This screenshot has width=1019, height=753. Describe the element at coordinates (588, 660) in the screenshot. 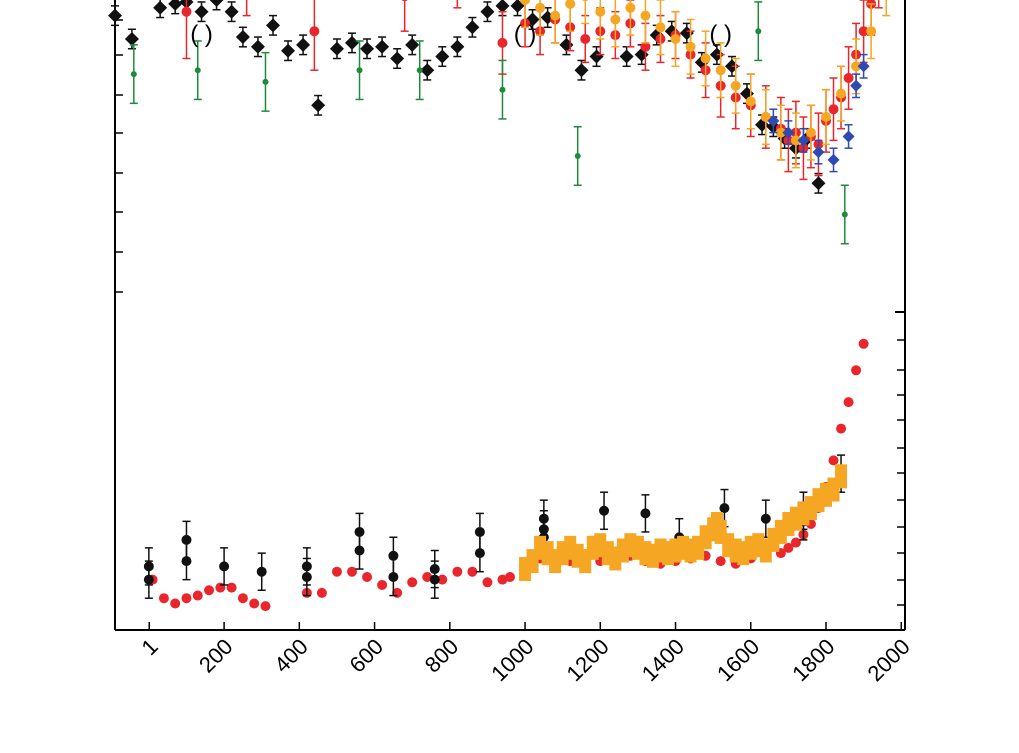

I see `x-tick-label: 1200` at that location.